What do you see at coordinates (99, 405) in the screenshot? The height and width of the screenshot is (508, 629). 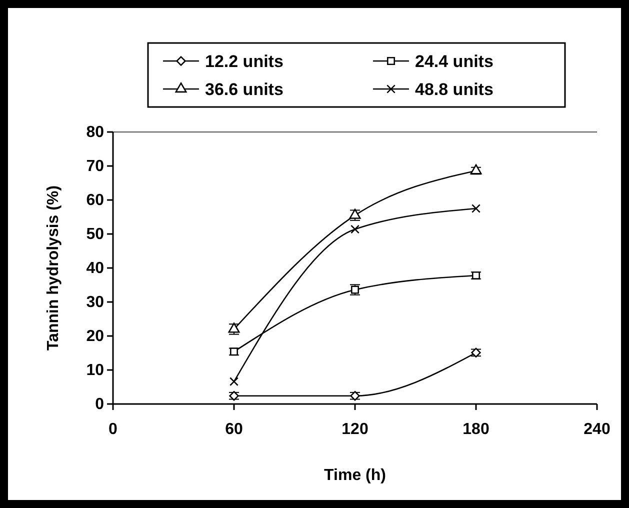 I see `y-tick-label: 0` at bounding box center [99, 405].